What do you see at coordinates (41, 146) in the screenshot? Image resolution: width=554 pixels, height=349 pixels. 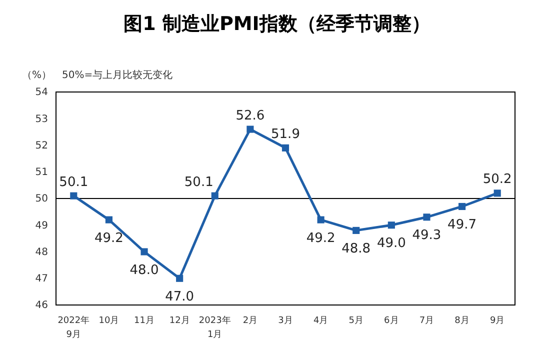 I see `y-tick-label: 52` at bounding box center [41, 146].